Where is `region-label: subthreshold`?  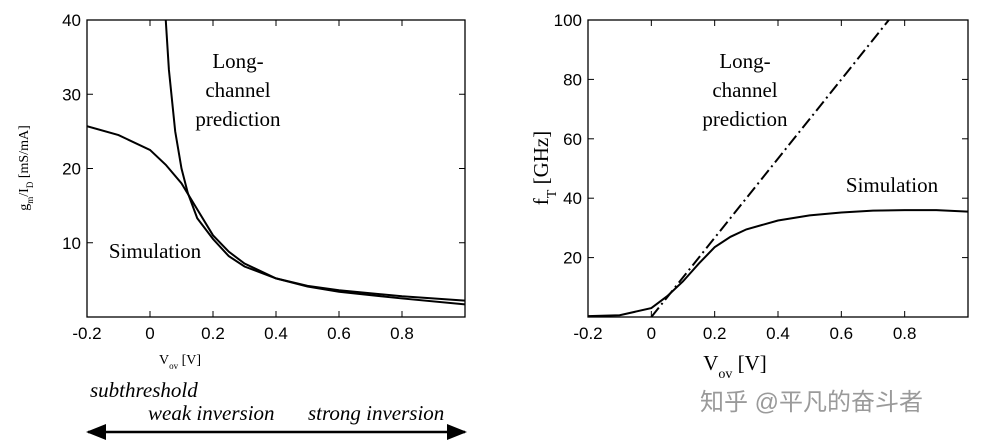 region-label: subthreshold is located at coordinates (144, 390).